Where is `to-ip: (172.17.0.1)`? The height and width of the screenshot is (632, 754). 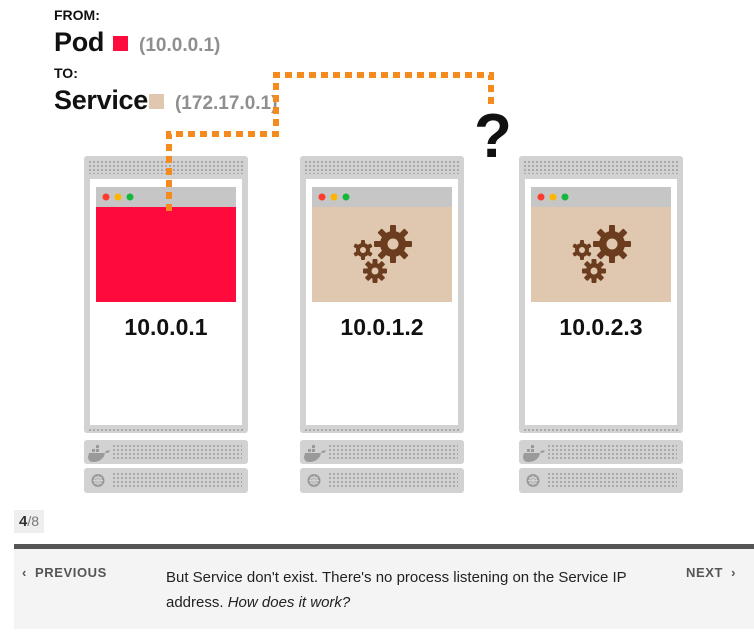
to-ip: (172.17.0.1) is located at coordinates (226, 103).